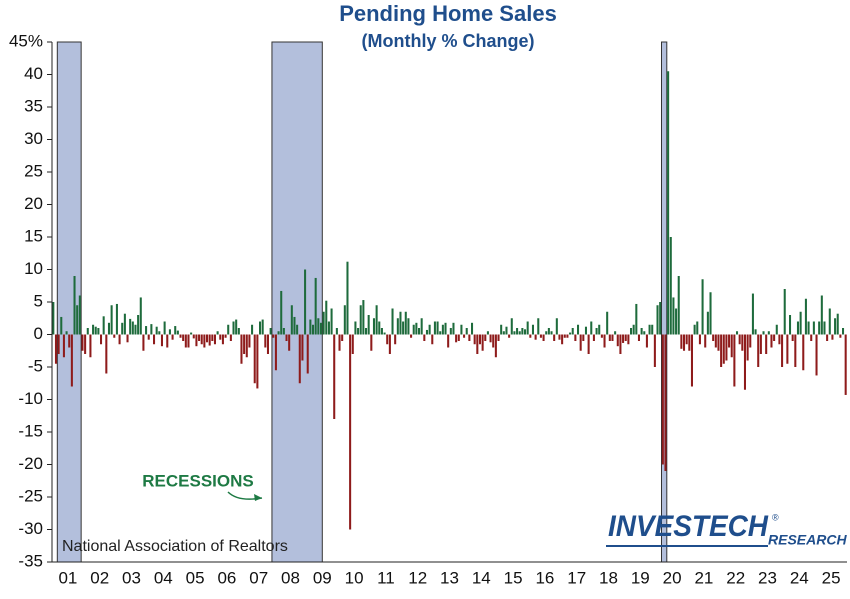 This screenshot has height=599, width=850. Describe the element at coordinates (608, 577) in the screenshot. I see `x-tick-label: 18` at that location.